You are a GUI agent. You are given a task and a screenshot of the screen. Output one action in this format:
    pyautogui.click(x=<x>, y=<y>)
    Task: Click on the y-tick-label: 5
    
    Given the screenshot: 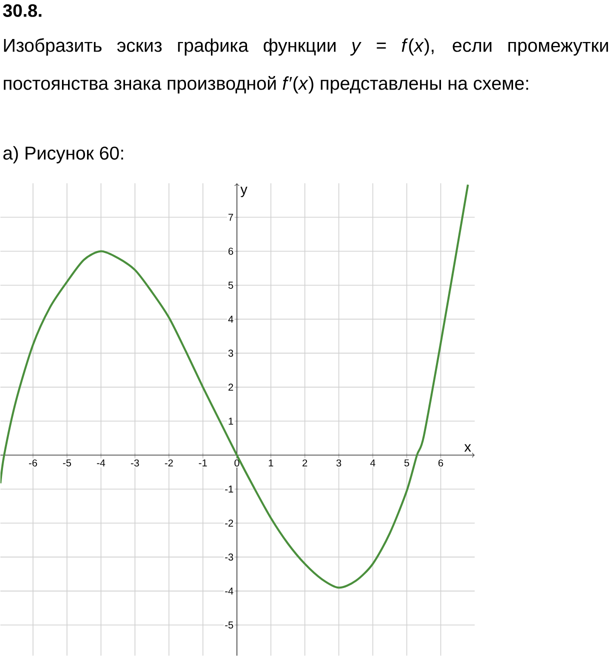 What is the action you would take?
    pyautogui.click(x=231, y=285)
    